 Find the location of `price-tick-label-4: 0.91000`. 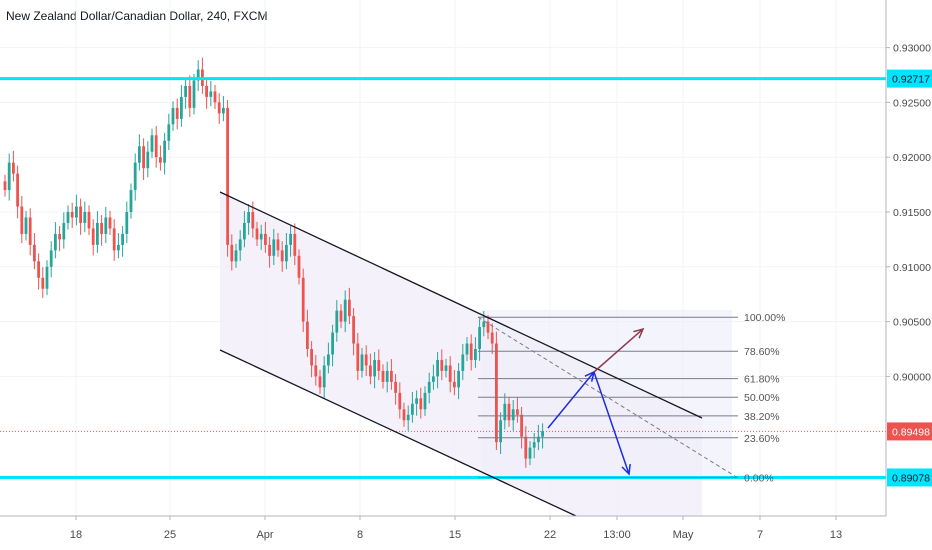

price-tick-label-4: 0.91000 is located at coordinates (912, 268).